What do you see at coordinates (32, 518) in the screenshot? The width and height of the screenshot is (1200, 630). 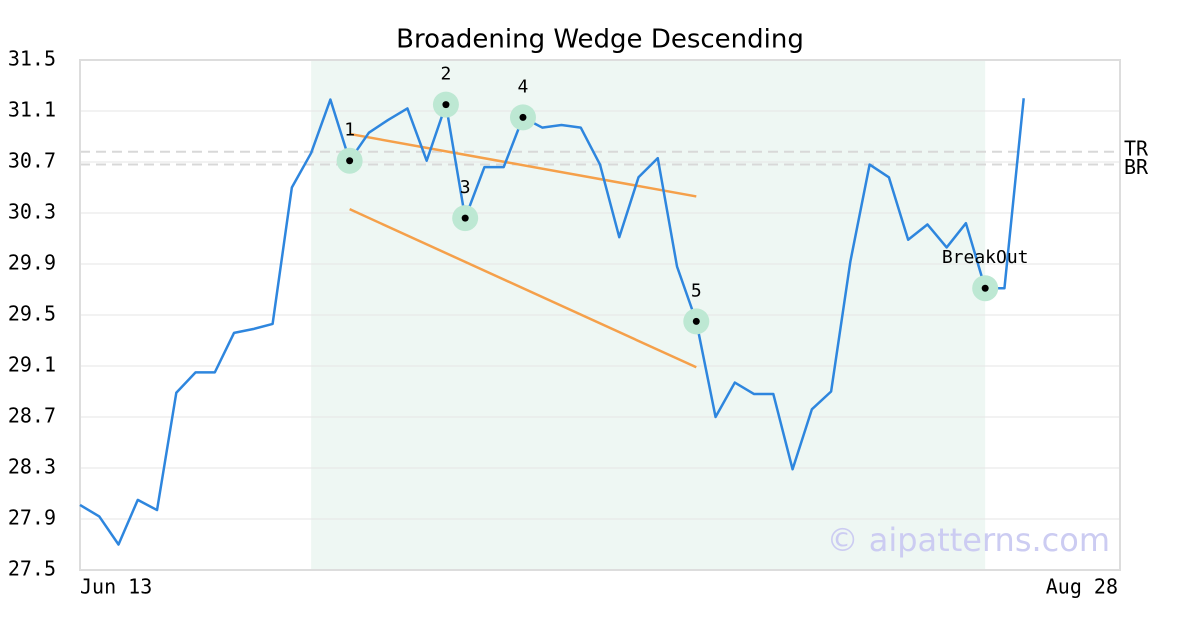 I see `y-tick-label: 27.9` at bounding box center [32, 518].